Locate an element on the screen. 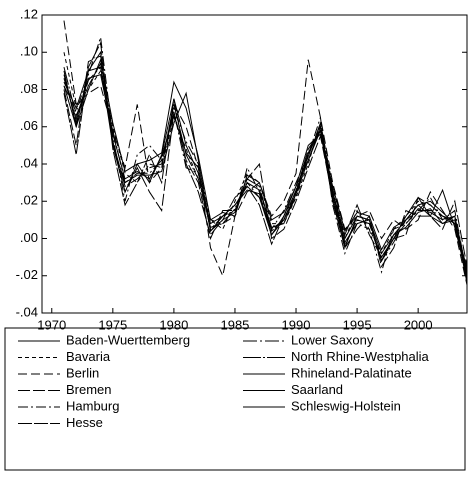 The height and width of the screenshot is (478, 470). legend-label: Saarland is located at coordinates (317, 389).